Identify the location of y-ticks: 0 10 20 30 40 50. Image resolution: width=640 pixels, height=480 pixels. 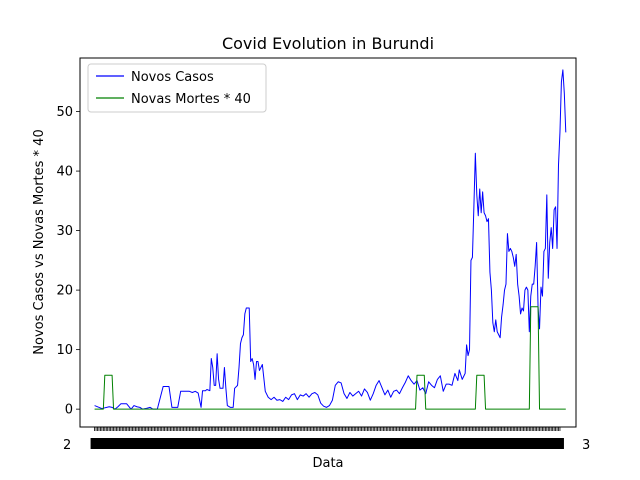
(68, 261).